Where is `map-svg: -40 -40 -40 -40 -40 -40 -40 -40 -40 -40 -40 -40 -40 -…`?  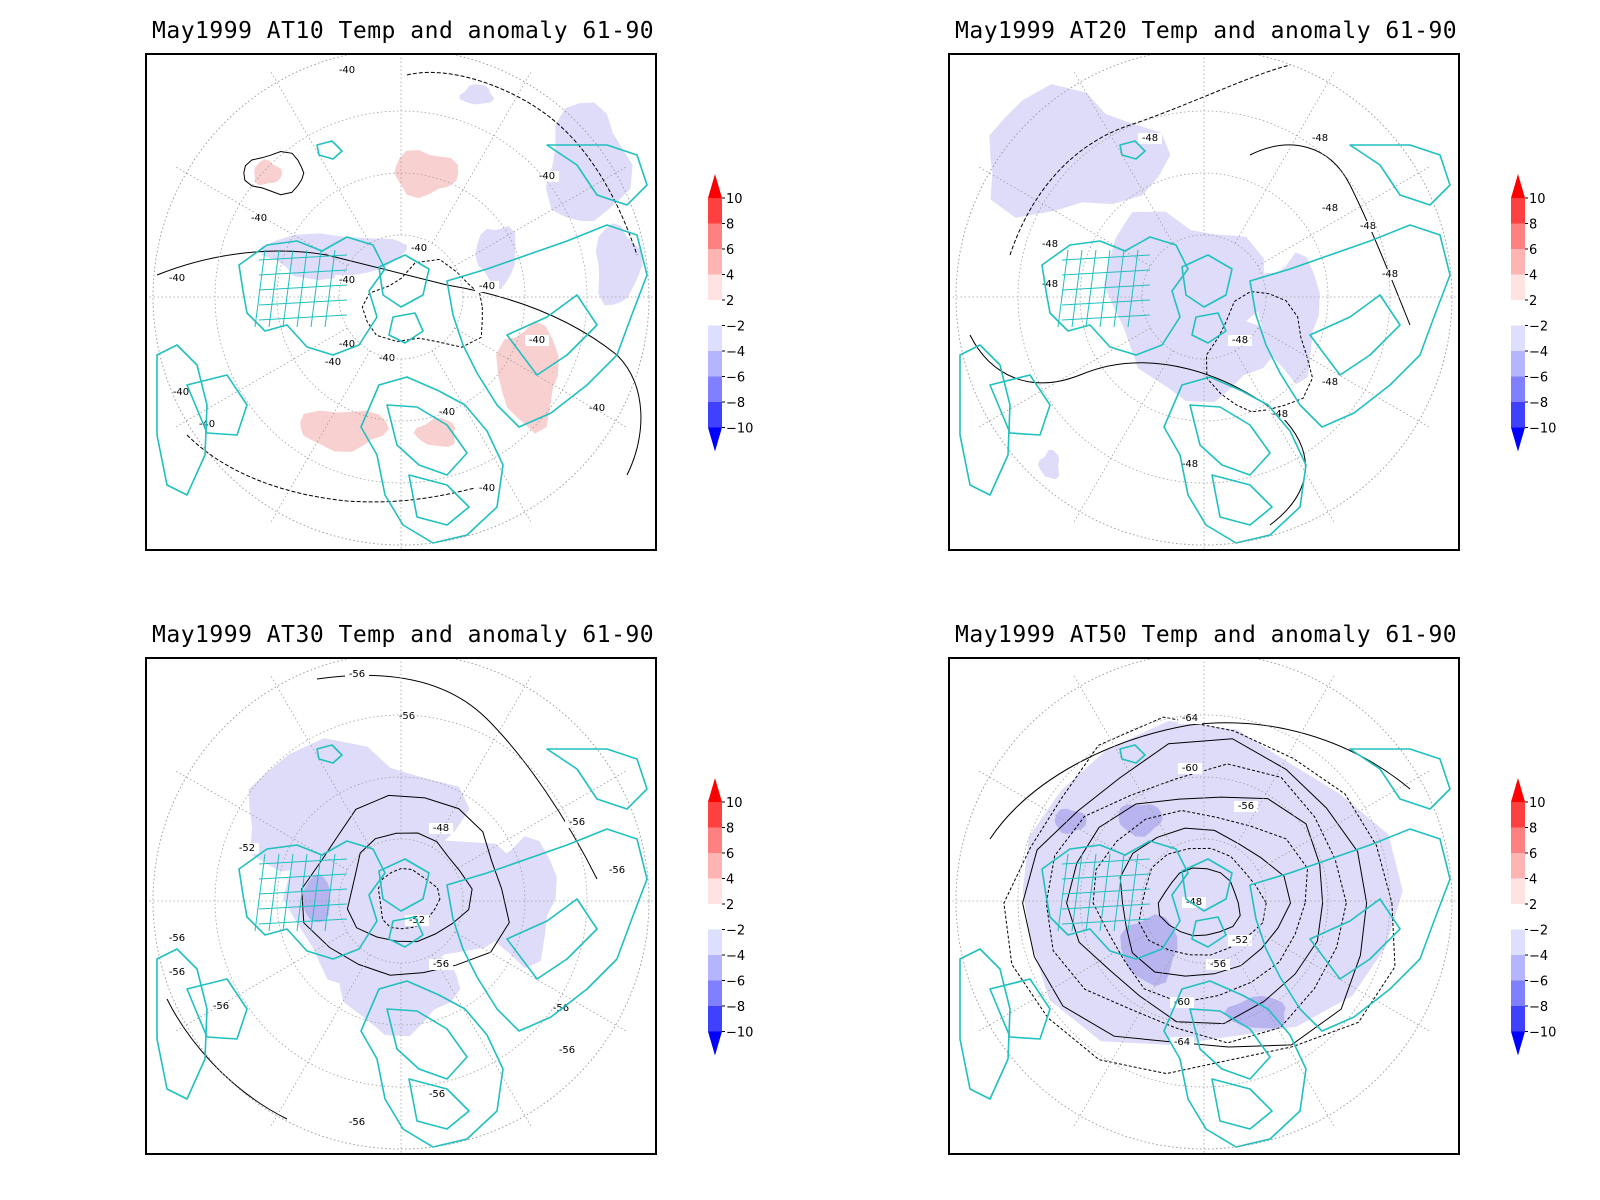 map-svg: -40 -40 -40 -40 -40 -40 -40 -40 -40 -40 -40 -40 -40 -… is located at coordinates (401, 302).